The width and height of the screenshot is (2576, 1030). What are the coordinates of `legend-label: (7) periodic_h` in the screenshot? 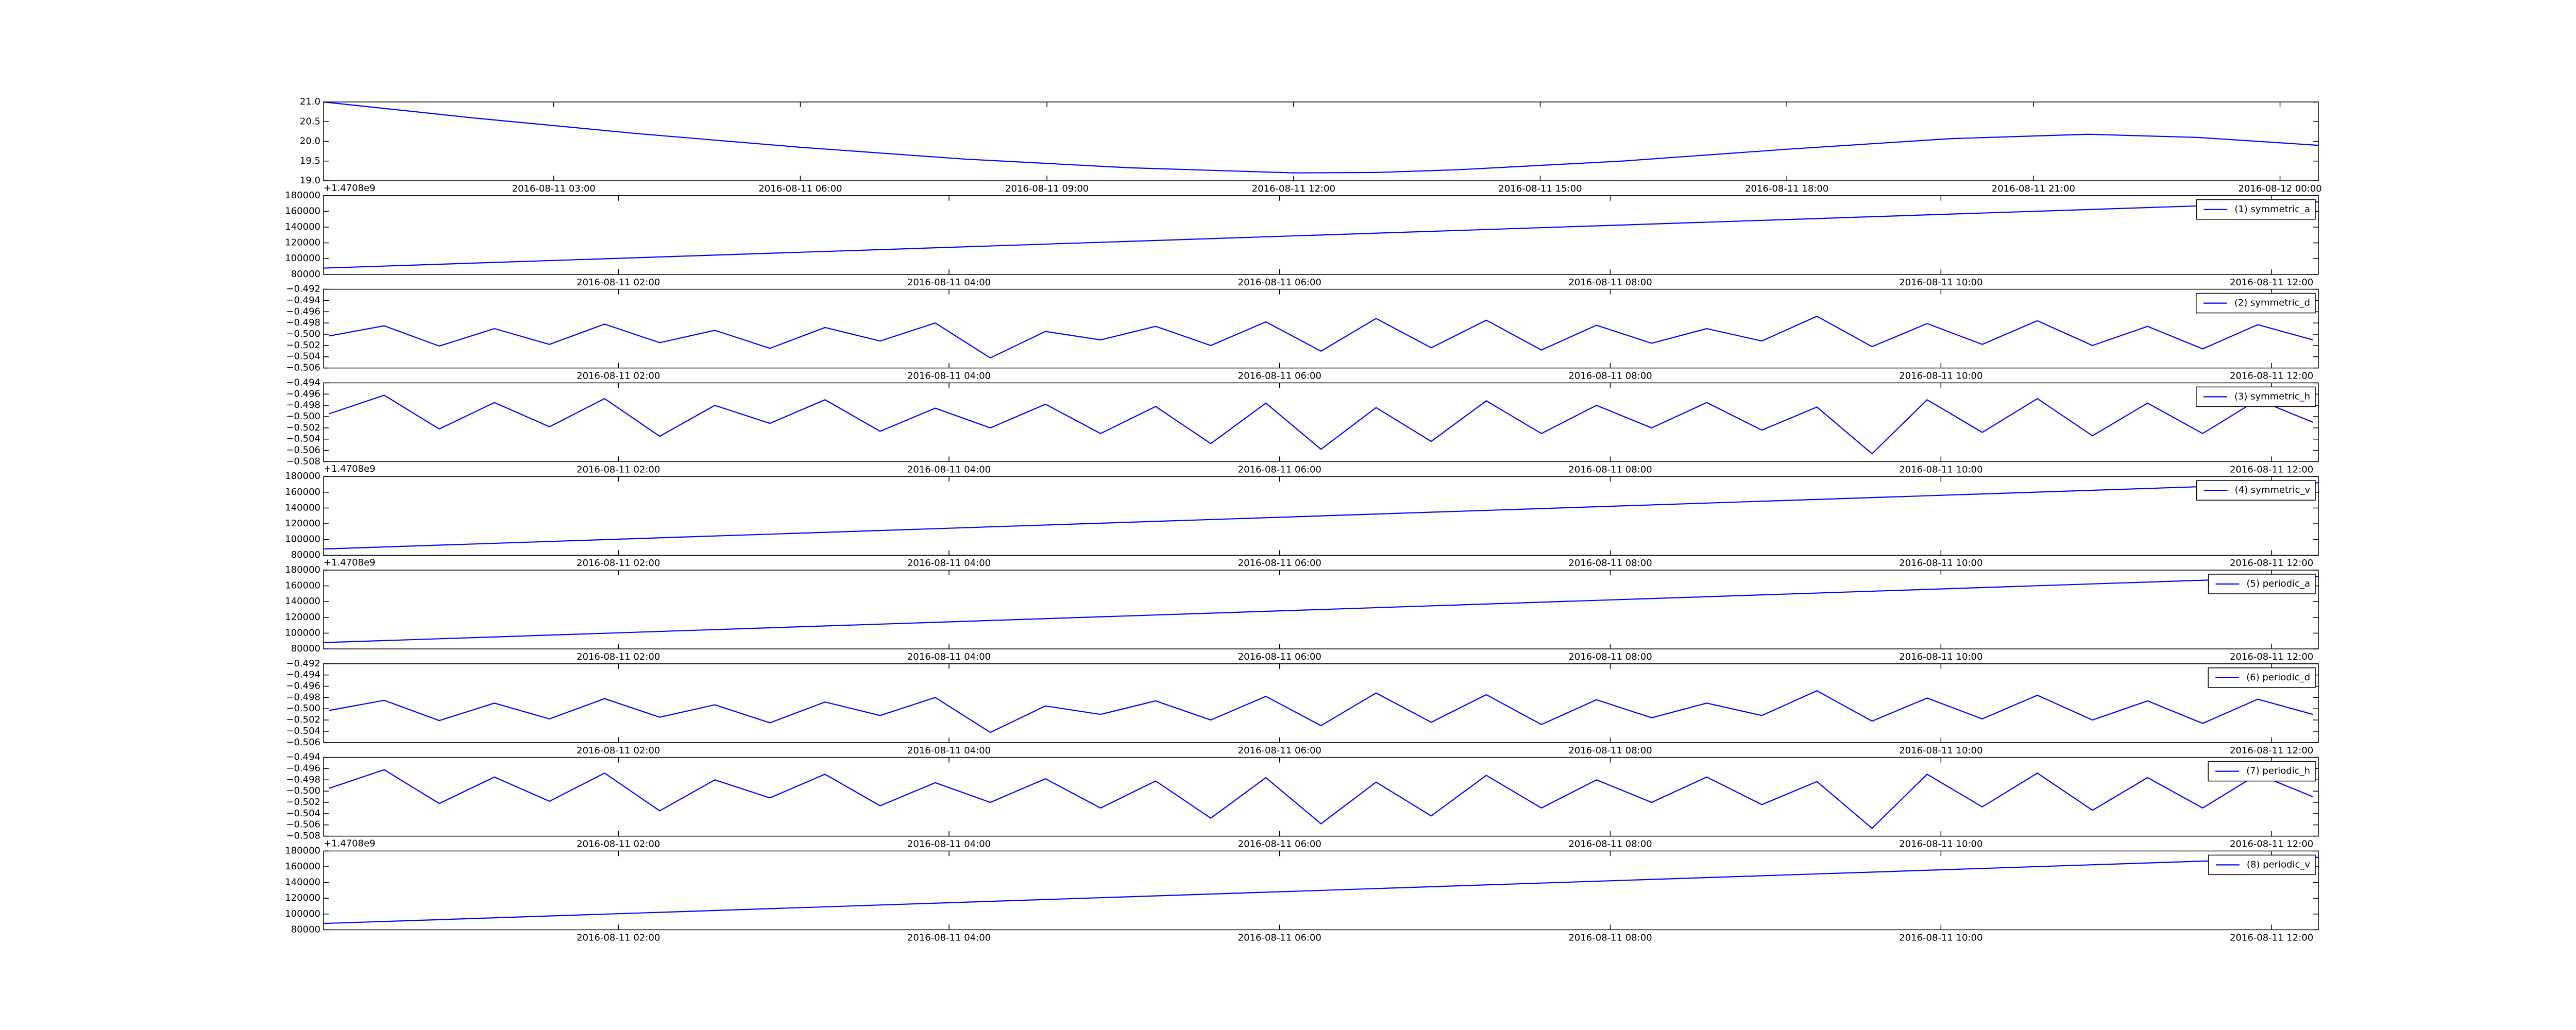 It's located at (2278, 771).